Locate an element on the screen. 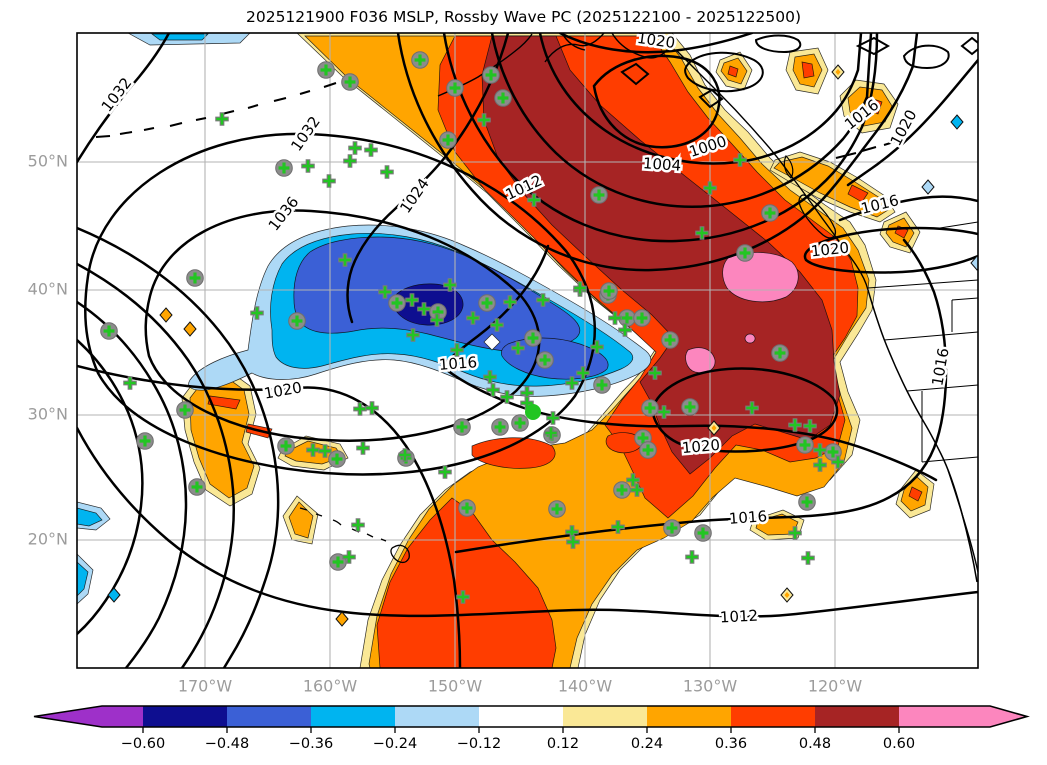 The image size is (1047, 765). x-tick-label: 160°W is located at coordinates (330, 686).